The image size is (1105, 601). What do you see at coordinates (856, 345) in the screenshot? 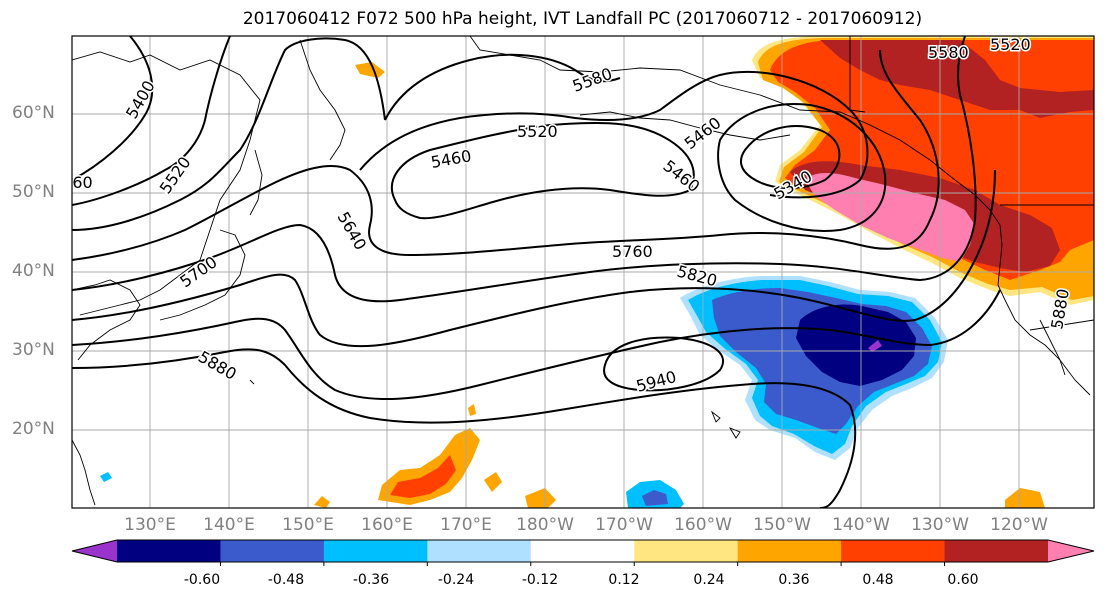
I see `ivt-contour-neg-0.48` at bounding box center [856, 345].